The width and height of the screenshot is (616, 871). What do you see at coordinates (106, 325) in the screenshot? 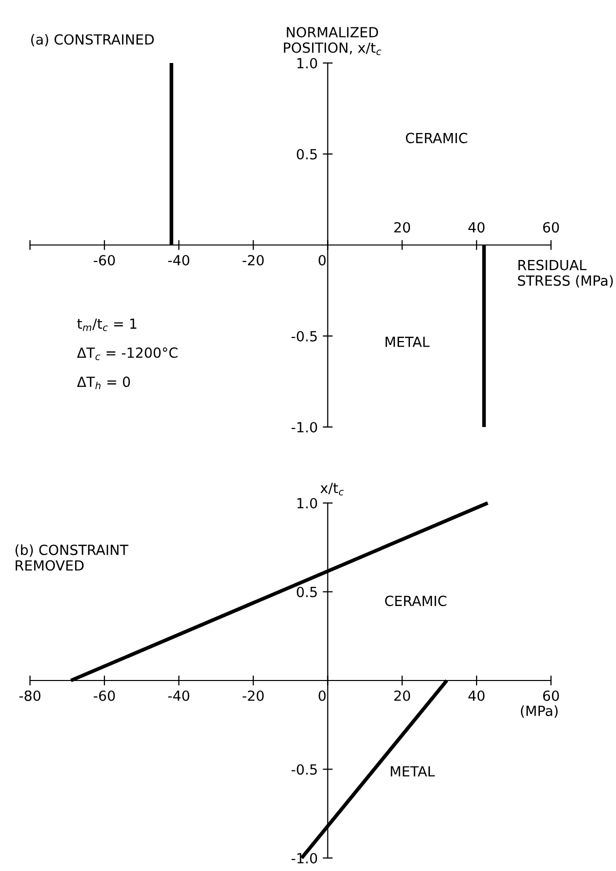
I see `annotation: t$_{m}$/t$_{c}$ = 1` at bounding box center [106, 325].